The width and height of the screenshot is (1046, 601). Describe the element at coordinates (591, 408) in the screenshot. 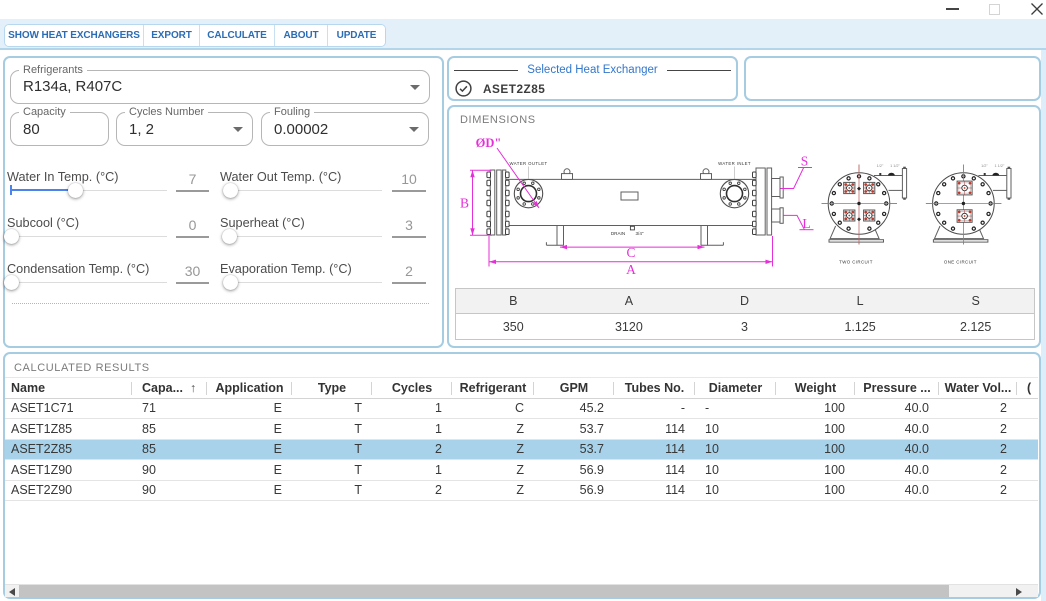

I see `cell: 45.2` at that location.